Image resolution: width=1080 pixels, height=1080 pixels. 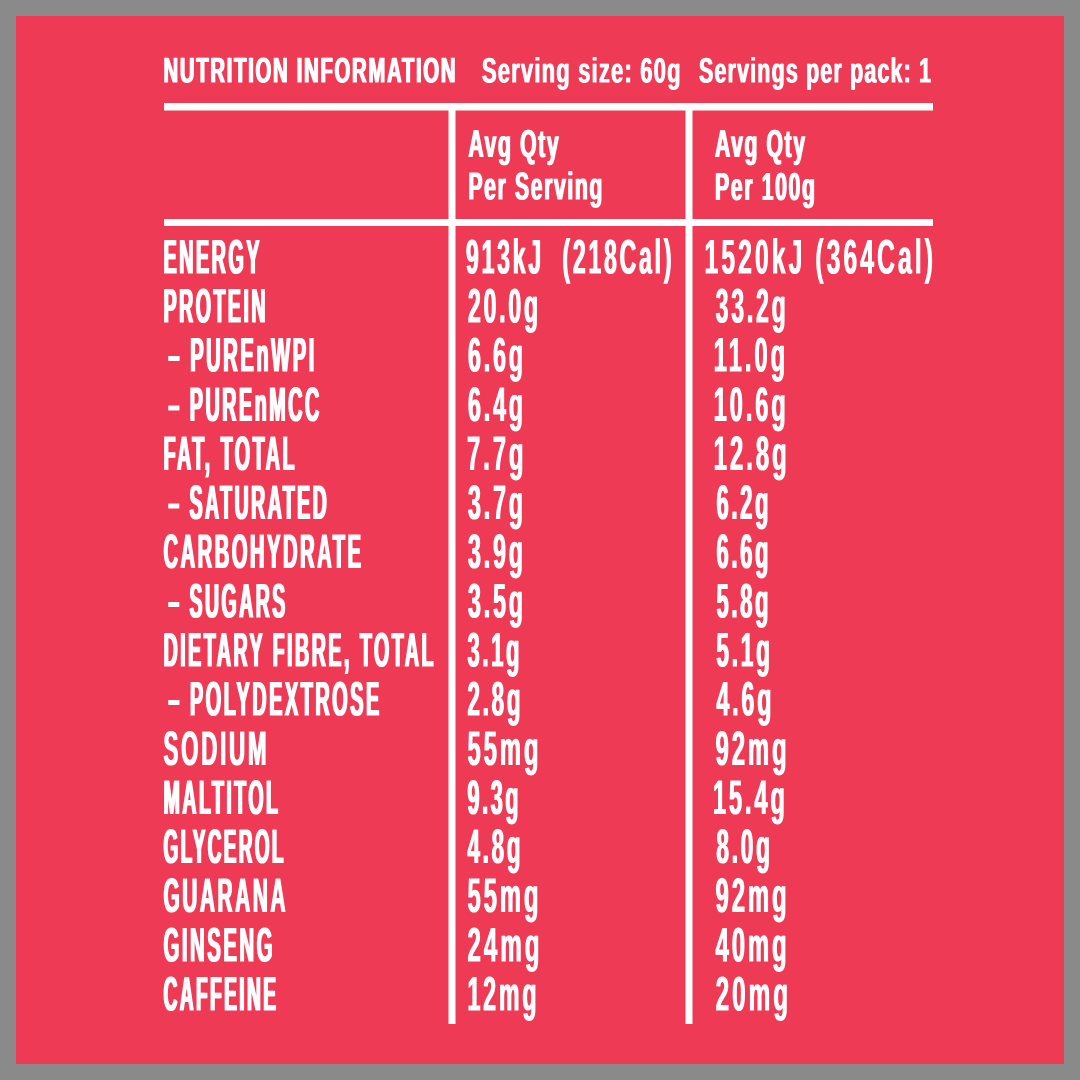 What do you see at coordinates (495, 798) in the screenshot?
I see `svg-text: 9.3g` at bounding box center [495, 798].